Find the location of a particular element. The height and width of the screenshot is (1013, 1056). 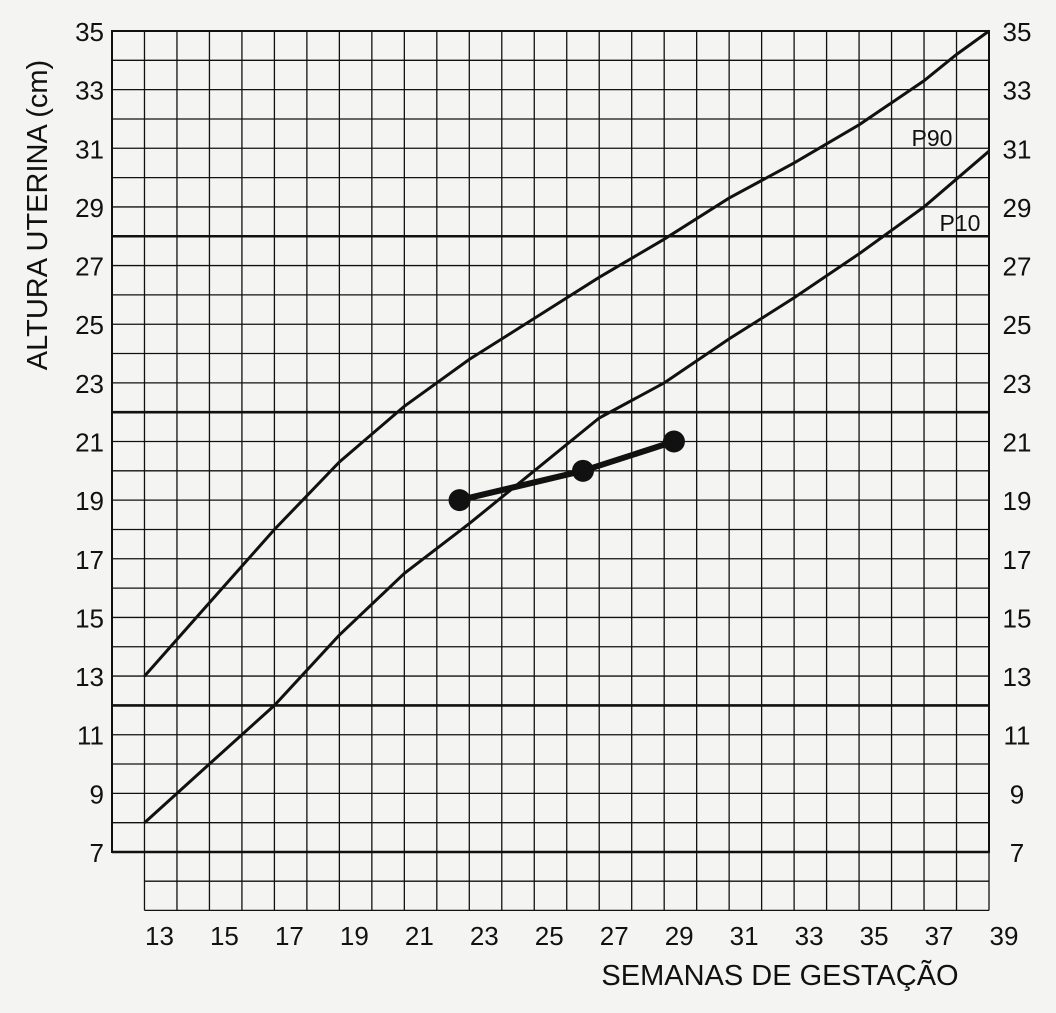

curve-label-p90: P90 is located at coordinates (932, 138).